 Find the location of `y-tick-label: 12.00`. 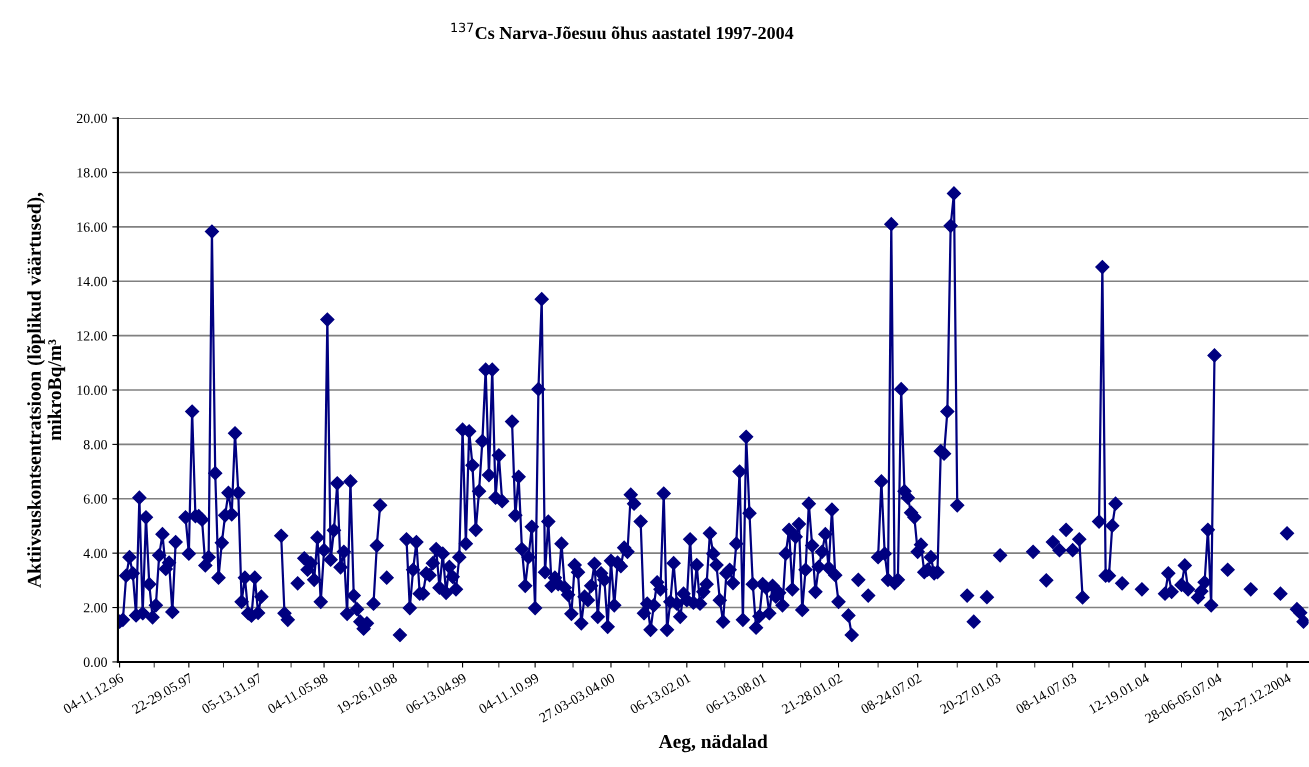

y-tick-label: 12.00 is located at coordinates (92, 336).